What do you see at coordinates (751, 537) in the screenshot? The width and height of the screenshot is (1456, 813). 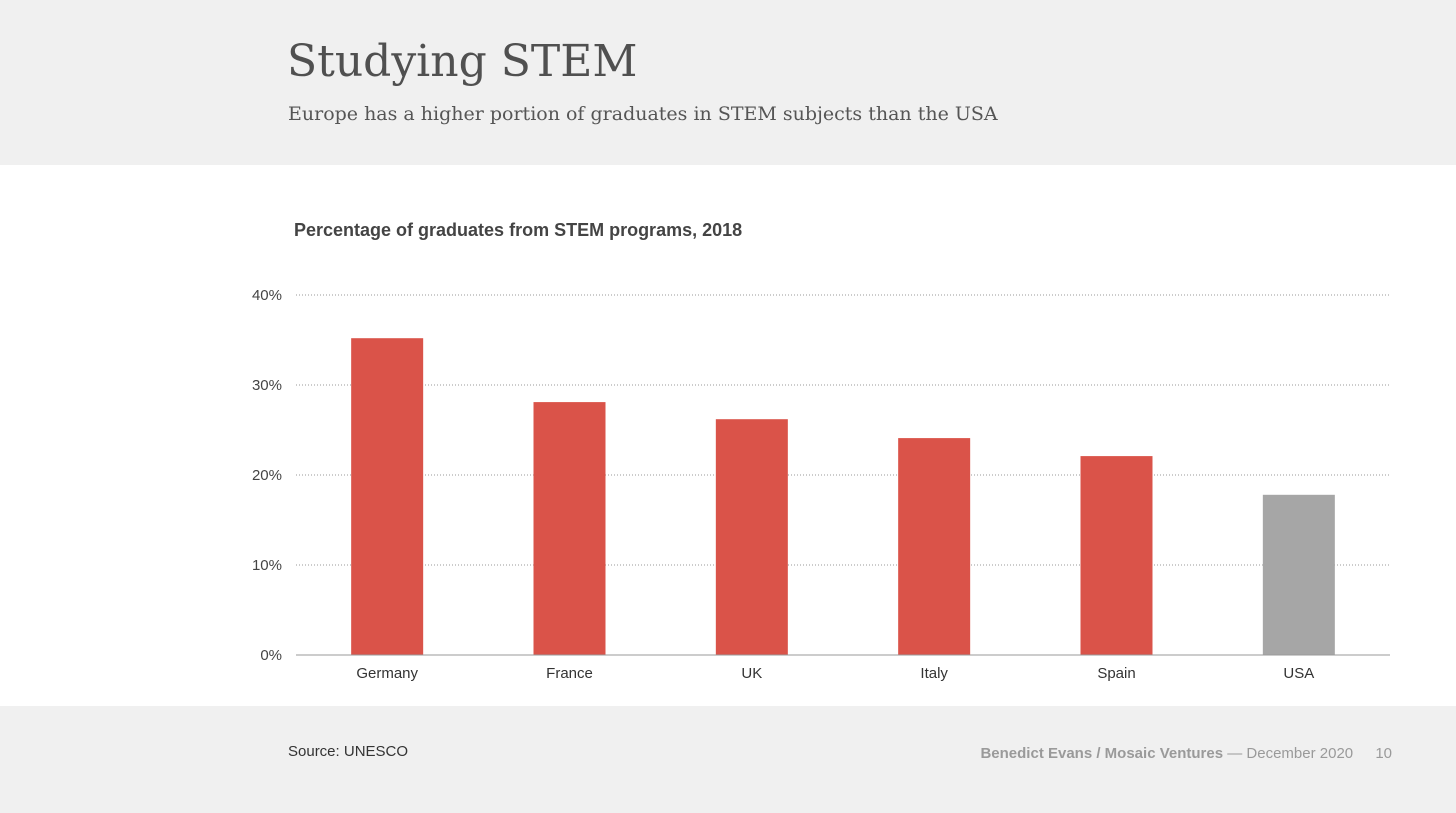 I see `bar-uk` at bounding box center [751, 537].